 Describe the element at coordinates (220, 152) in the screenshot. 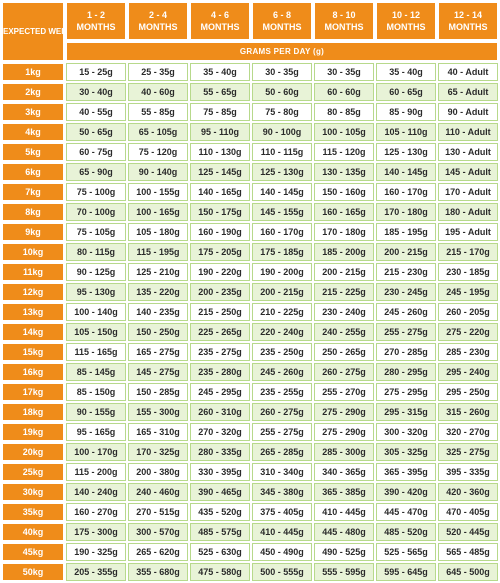

I see `grams-per-day-cell: 110 - 130g` at that location.